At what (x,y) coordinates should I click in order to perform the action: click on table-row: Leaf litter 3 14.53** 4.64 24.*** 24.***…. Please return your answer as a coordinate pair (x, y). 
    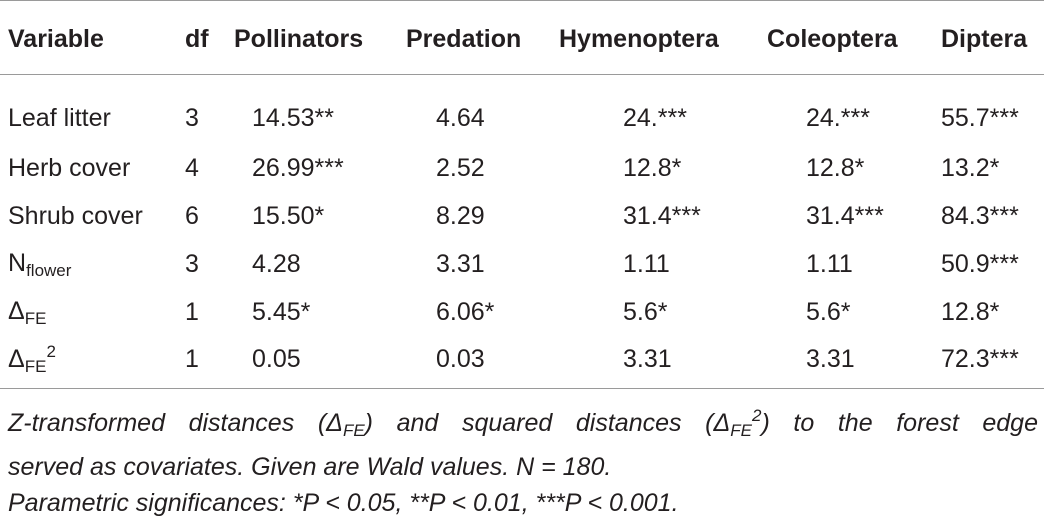
    Looking at the image, I should click on (522, 110).